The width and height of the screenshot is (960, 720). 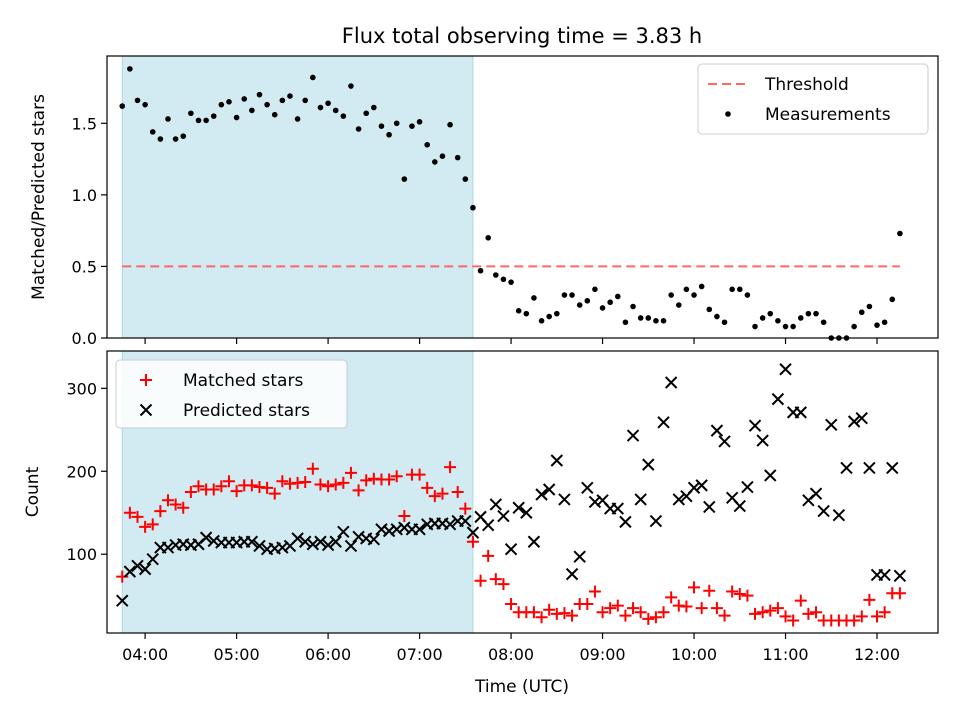 I want to click on top-x-ticks, so click(x=511, y=341).